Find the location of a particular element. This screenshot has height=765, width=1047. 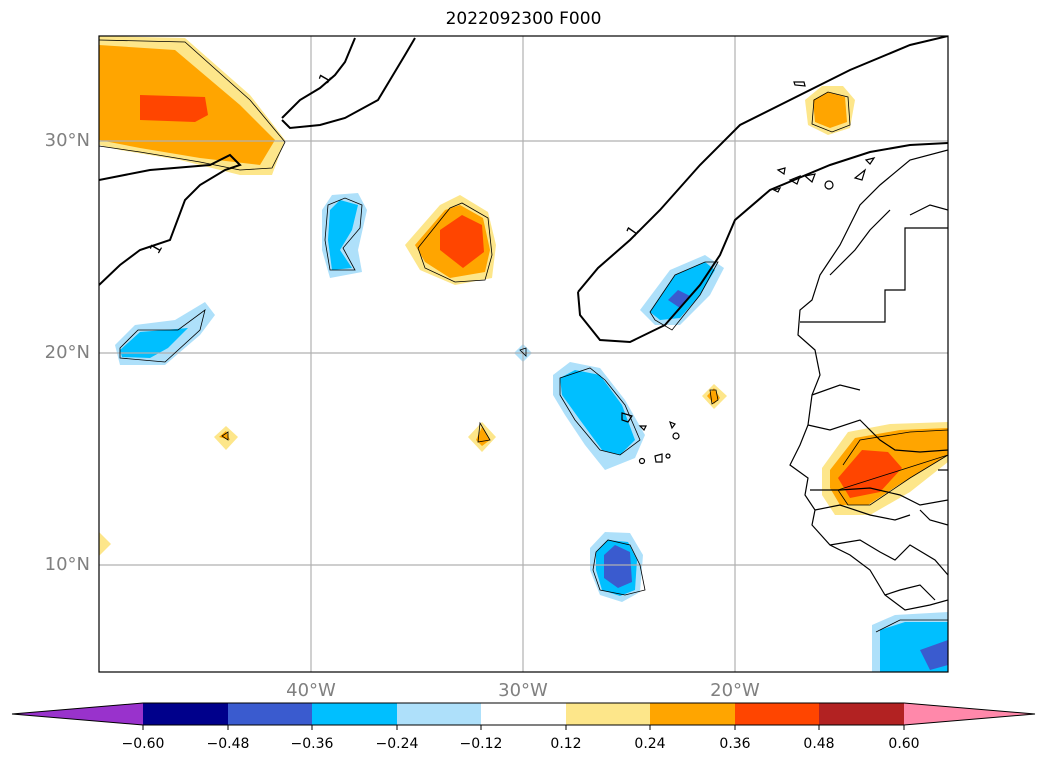

lat-label-20n: 20°N is located at coordinates (67, 352).